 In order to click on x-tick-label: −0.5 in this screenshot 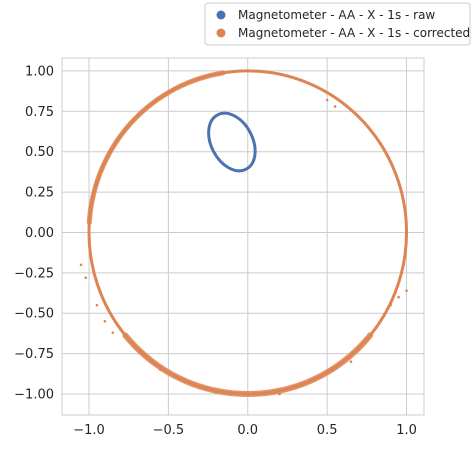, I will do `click(169, 430)`.